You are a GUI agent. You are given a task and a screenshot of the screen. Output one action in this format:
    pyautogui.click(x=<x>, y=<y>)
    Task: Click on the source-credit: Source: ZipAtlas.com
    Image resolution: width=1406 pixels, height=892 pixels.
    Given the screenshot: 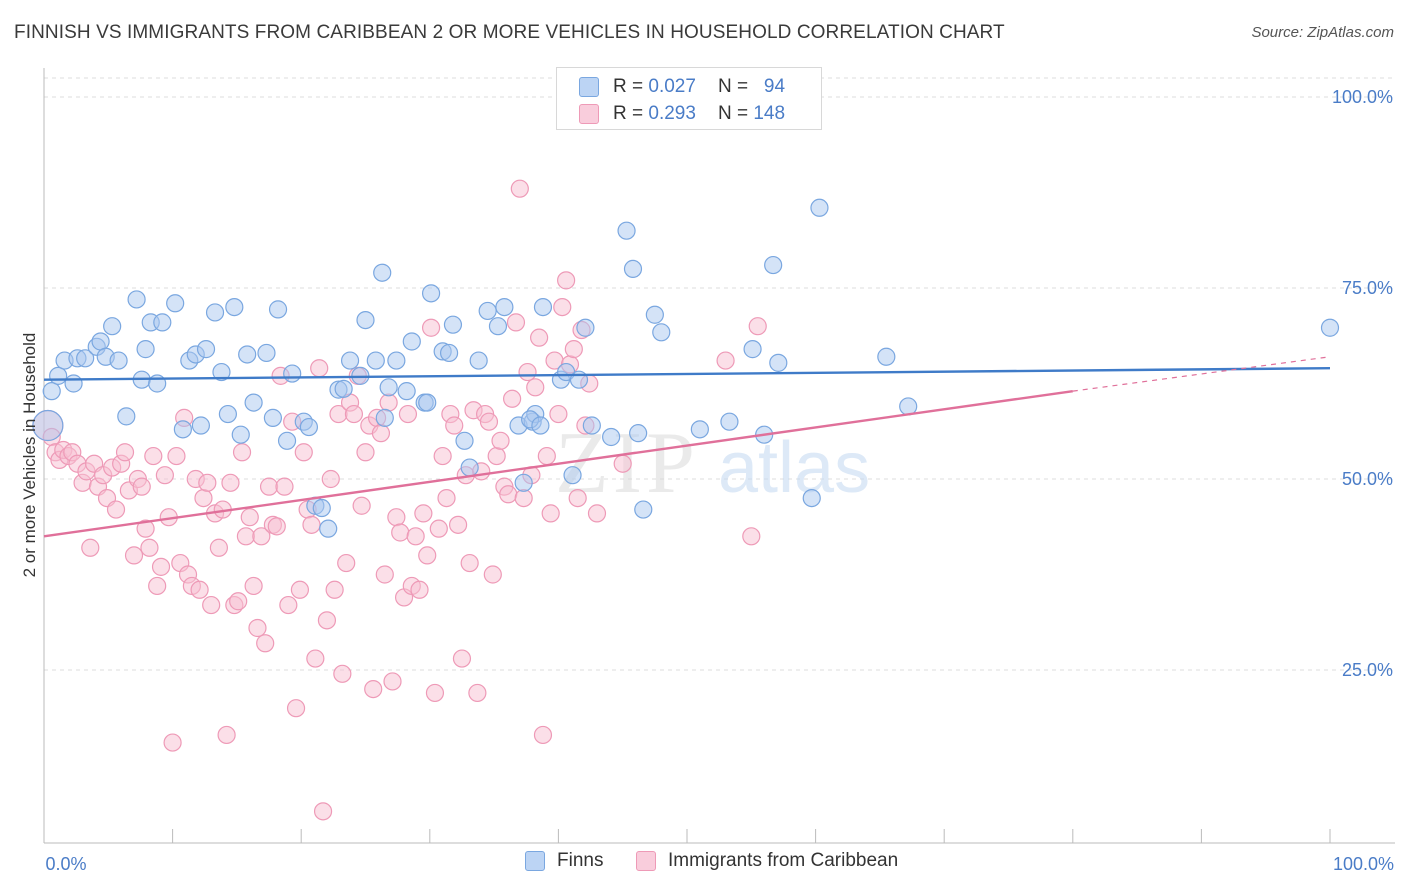 What is the action you would take?
    pyautogui.click(x=1322, y=32)
    